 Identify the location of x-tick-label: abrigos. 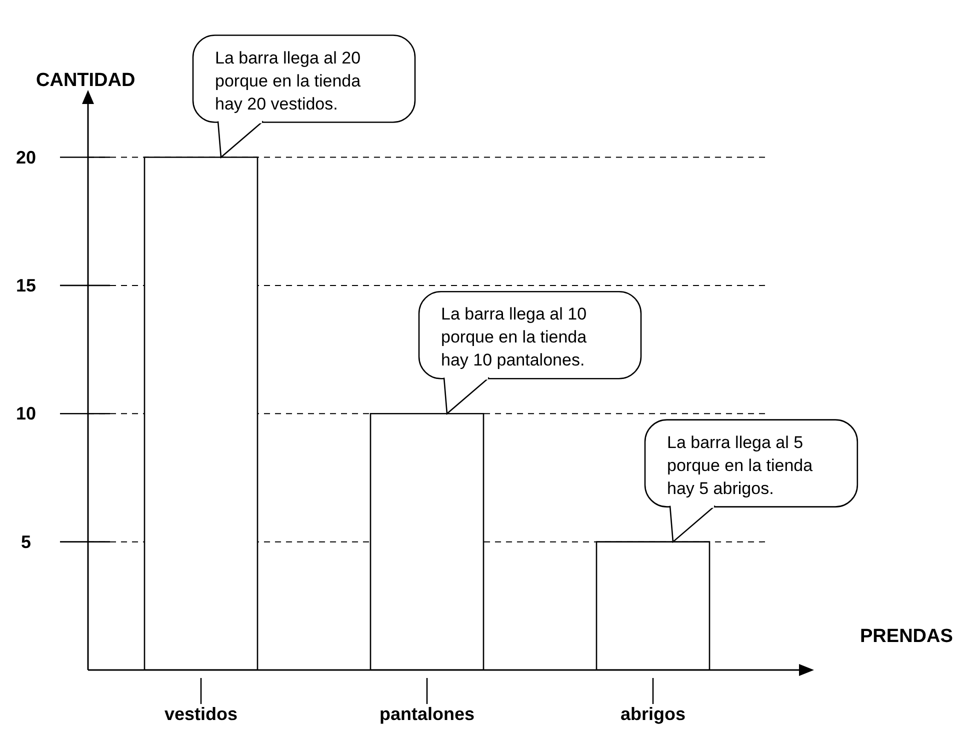
(653, 714).